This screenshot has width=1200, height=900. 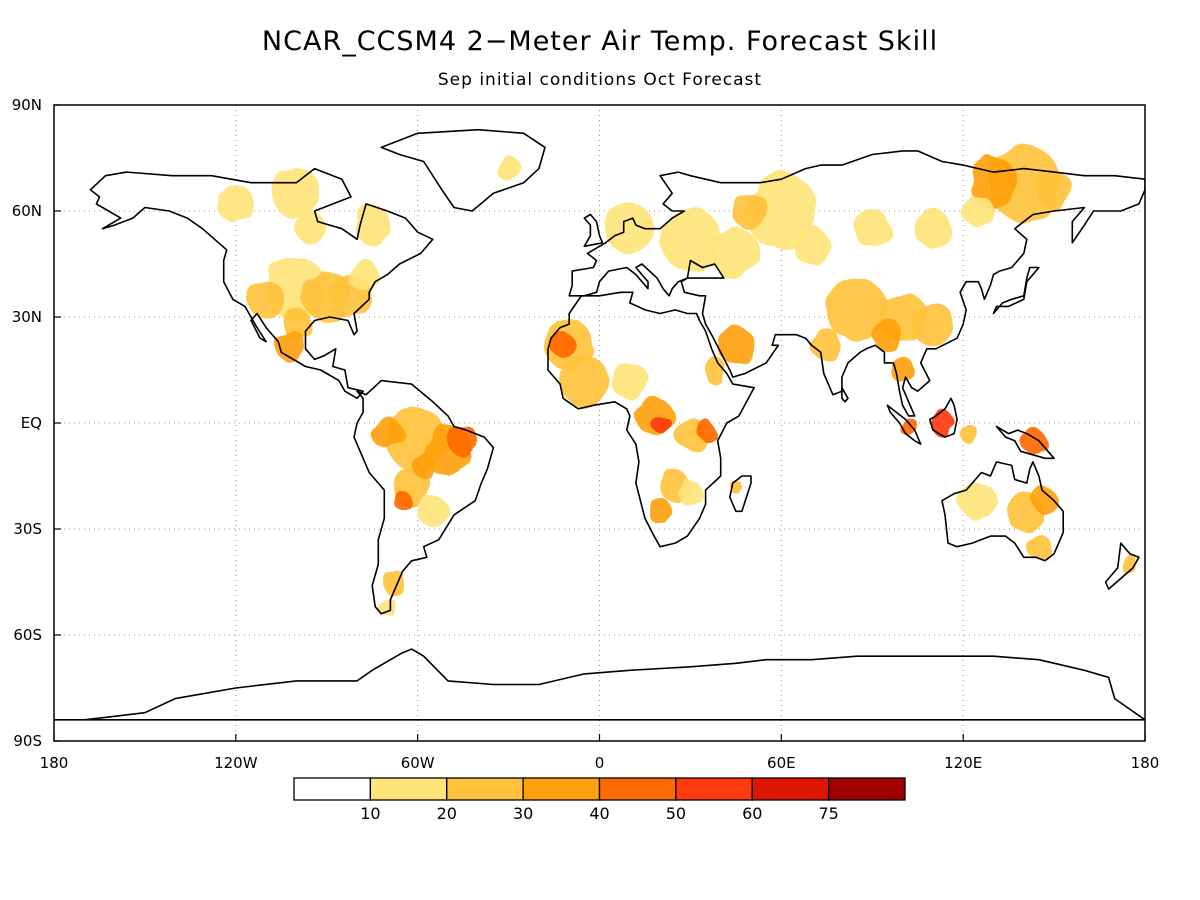 What do you see at coordinates (600, 80) in the screenshot?
I see `map-subtitle: Sep initial conditions Oct Forecast` at bounding box center [600, 80].